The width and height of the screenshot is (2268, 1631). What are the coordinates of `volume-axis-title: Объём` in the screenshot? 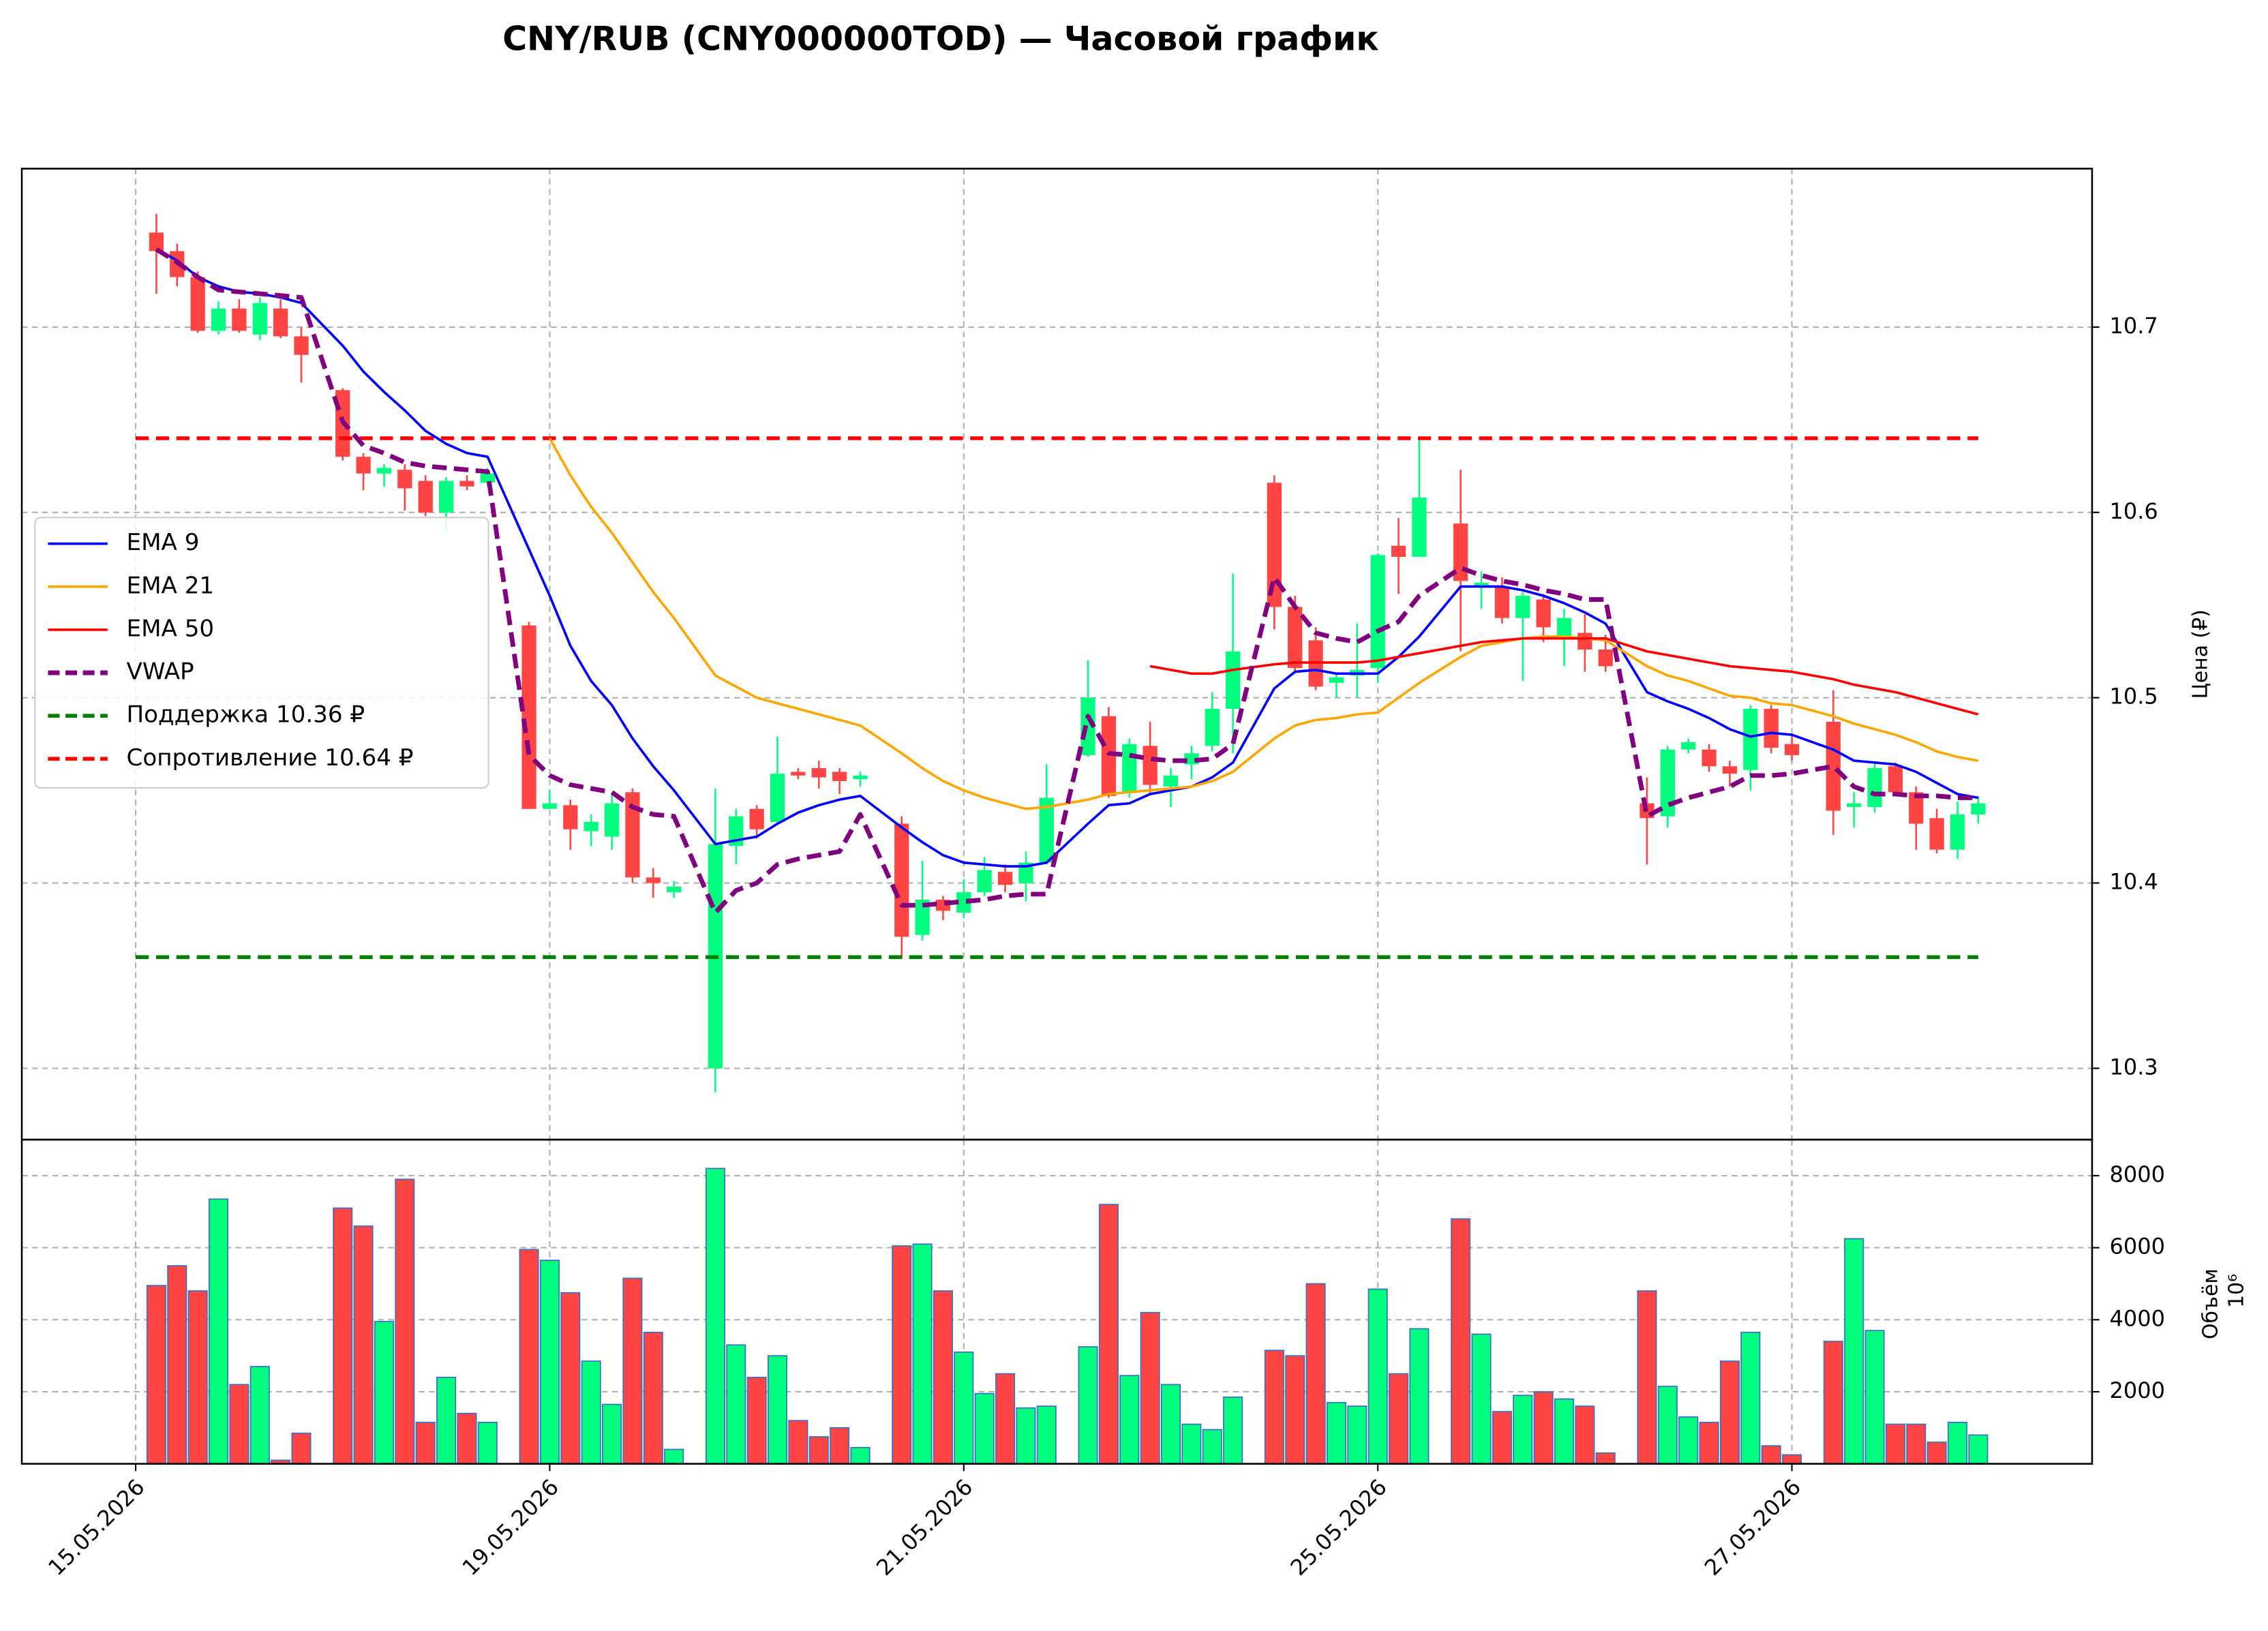 It's located at (2210, 1303).